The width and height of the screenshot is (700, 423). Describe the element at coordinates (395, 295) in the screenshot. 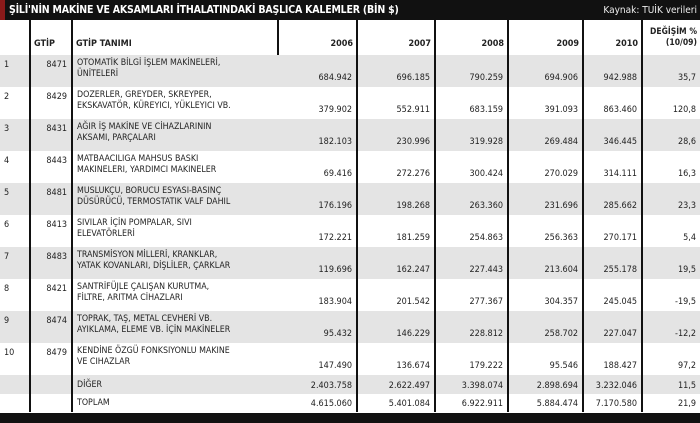

I see `value-2007: 201.542` at that location.